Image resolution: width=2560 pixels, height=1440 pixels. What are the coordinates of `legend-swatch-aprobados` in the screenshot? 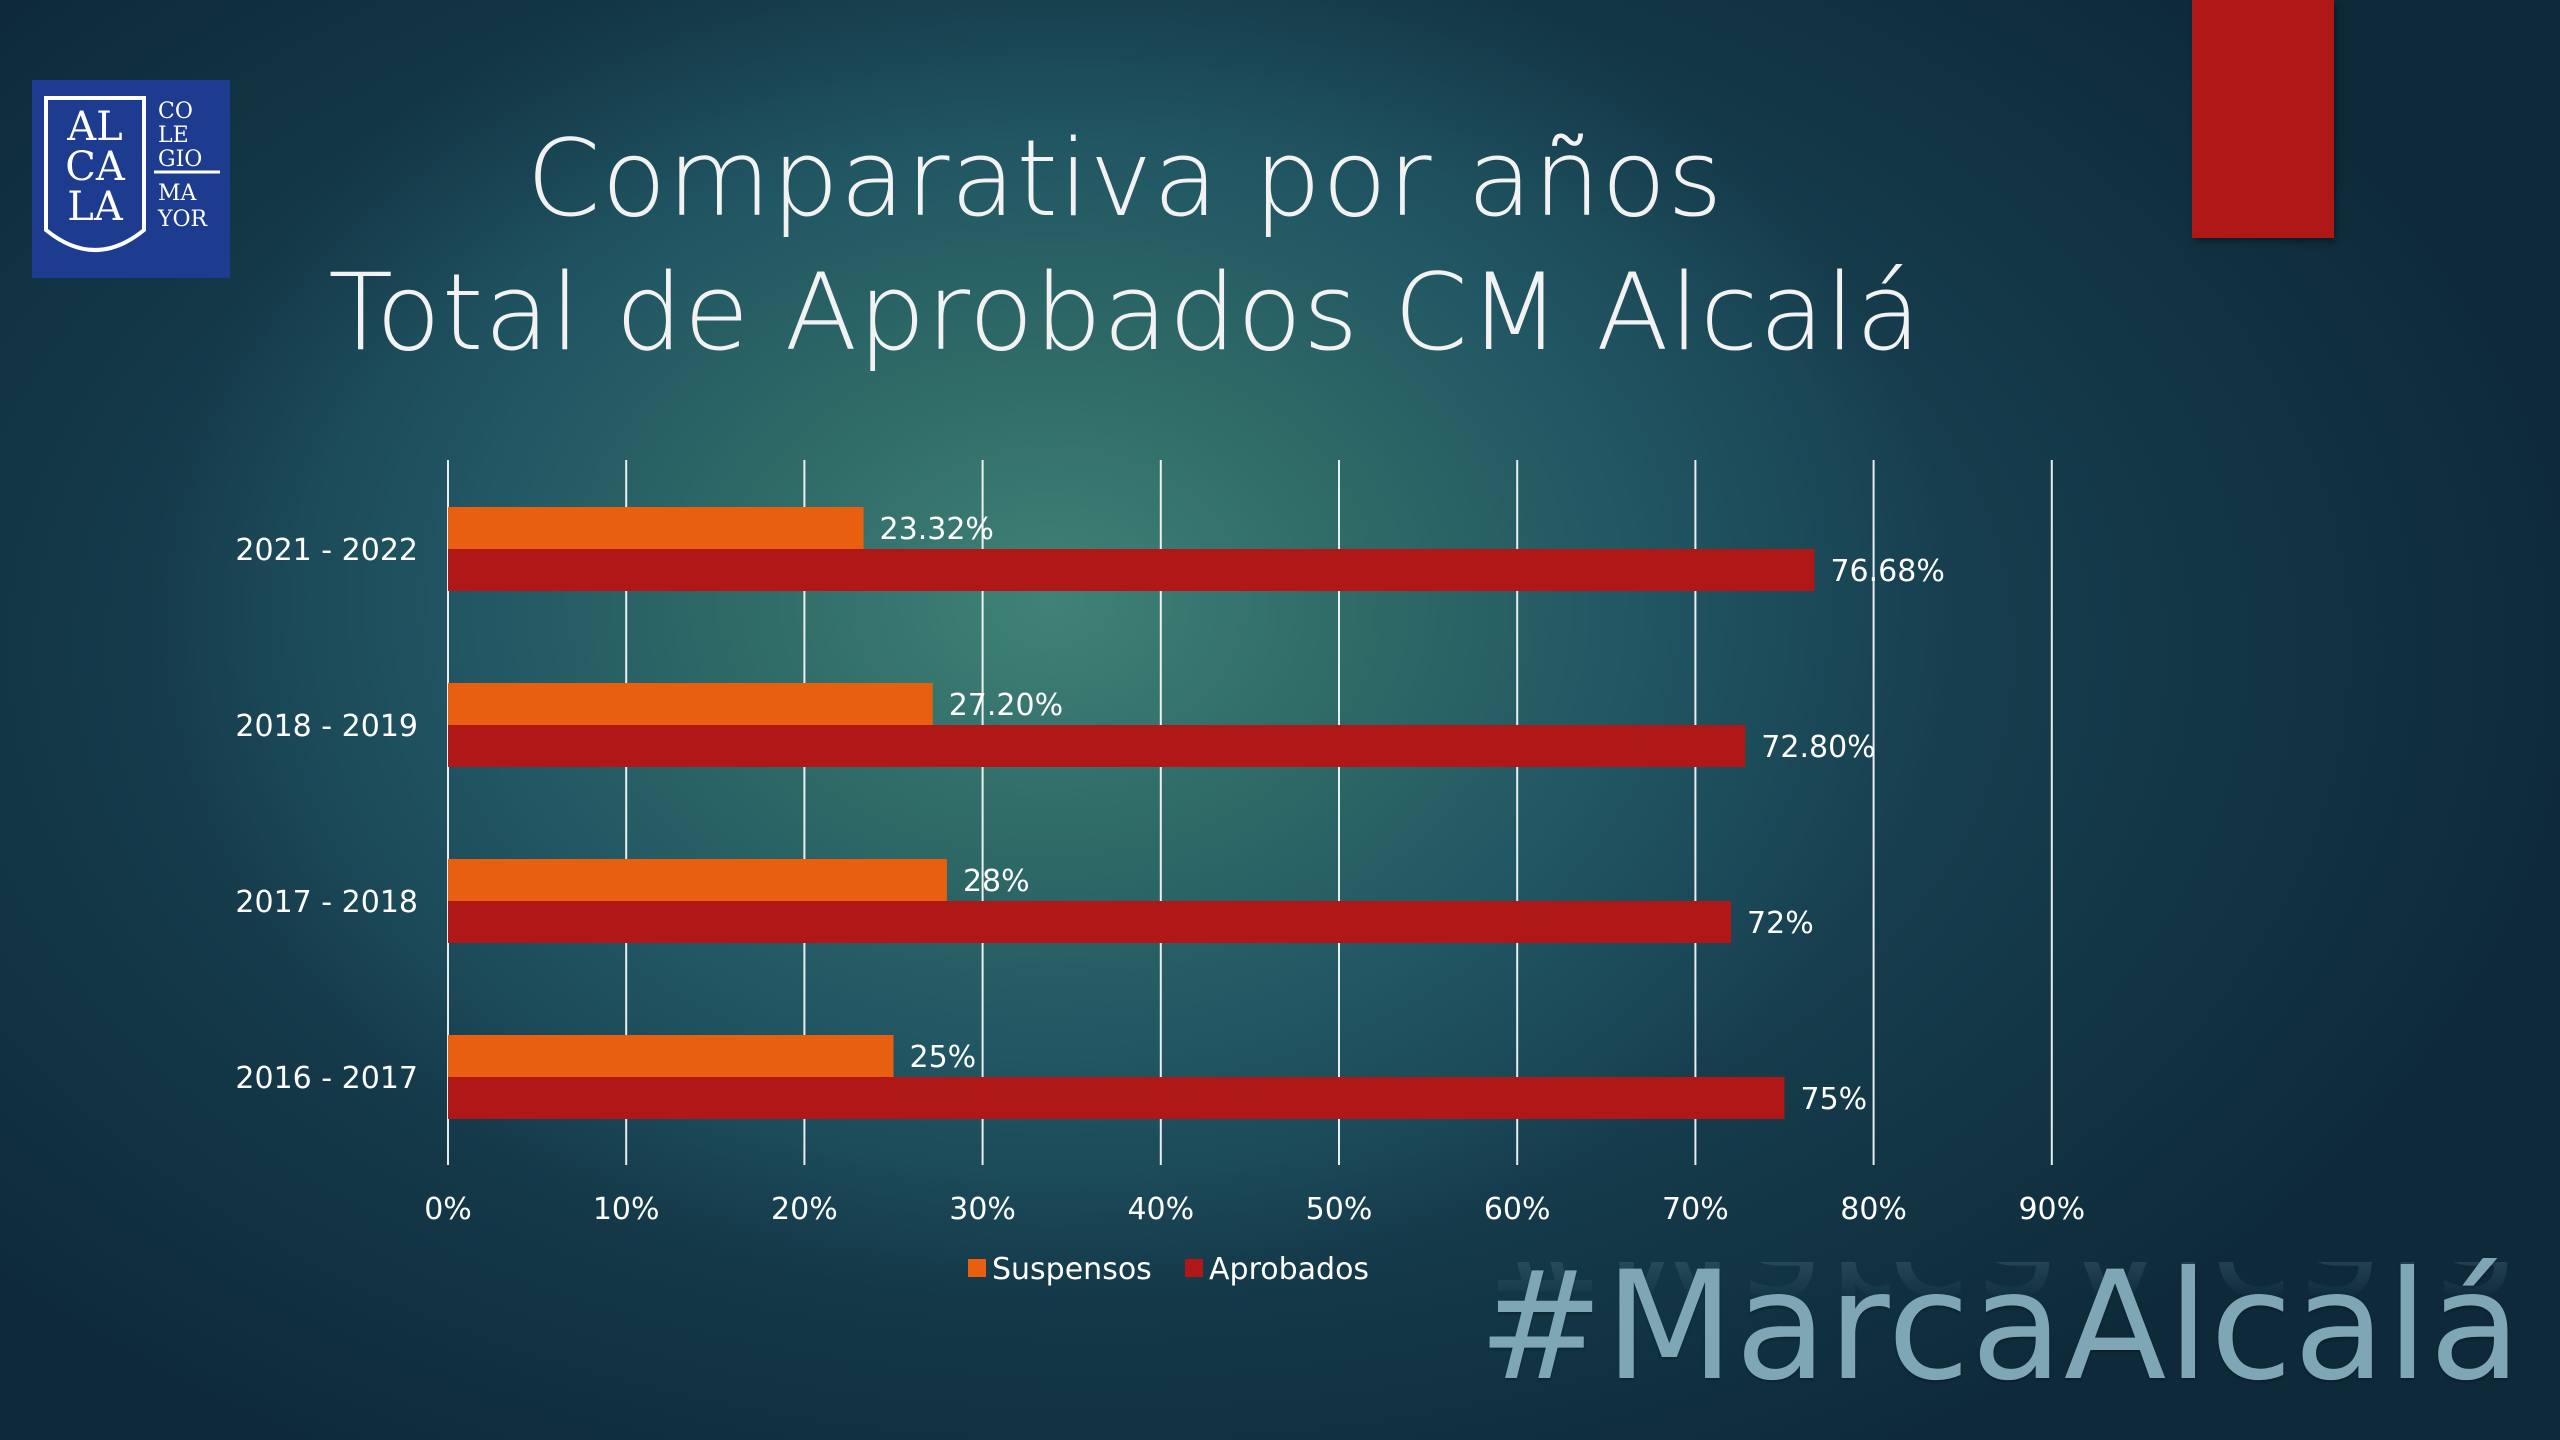 It's located at (1194, 1268).